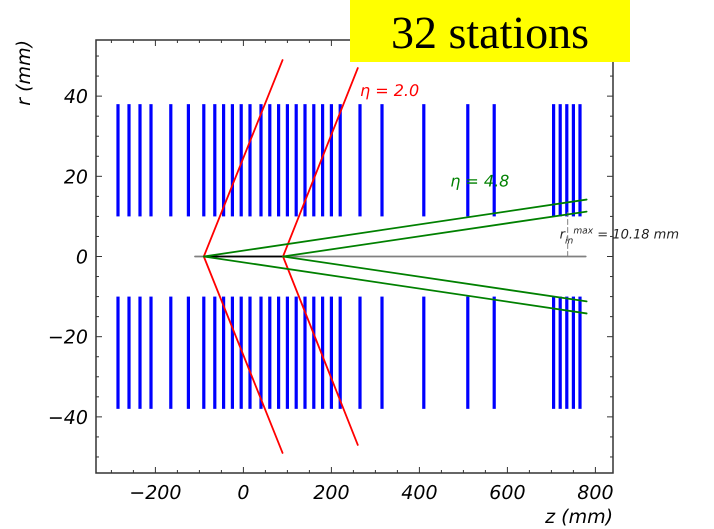  I want to click on y-tick-label: 20, so click(76, 177).